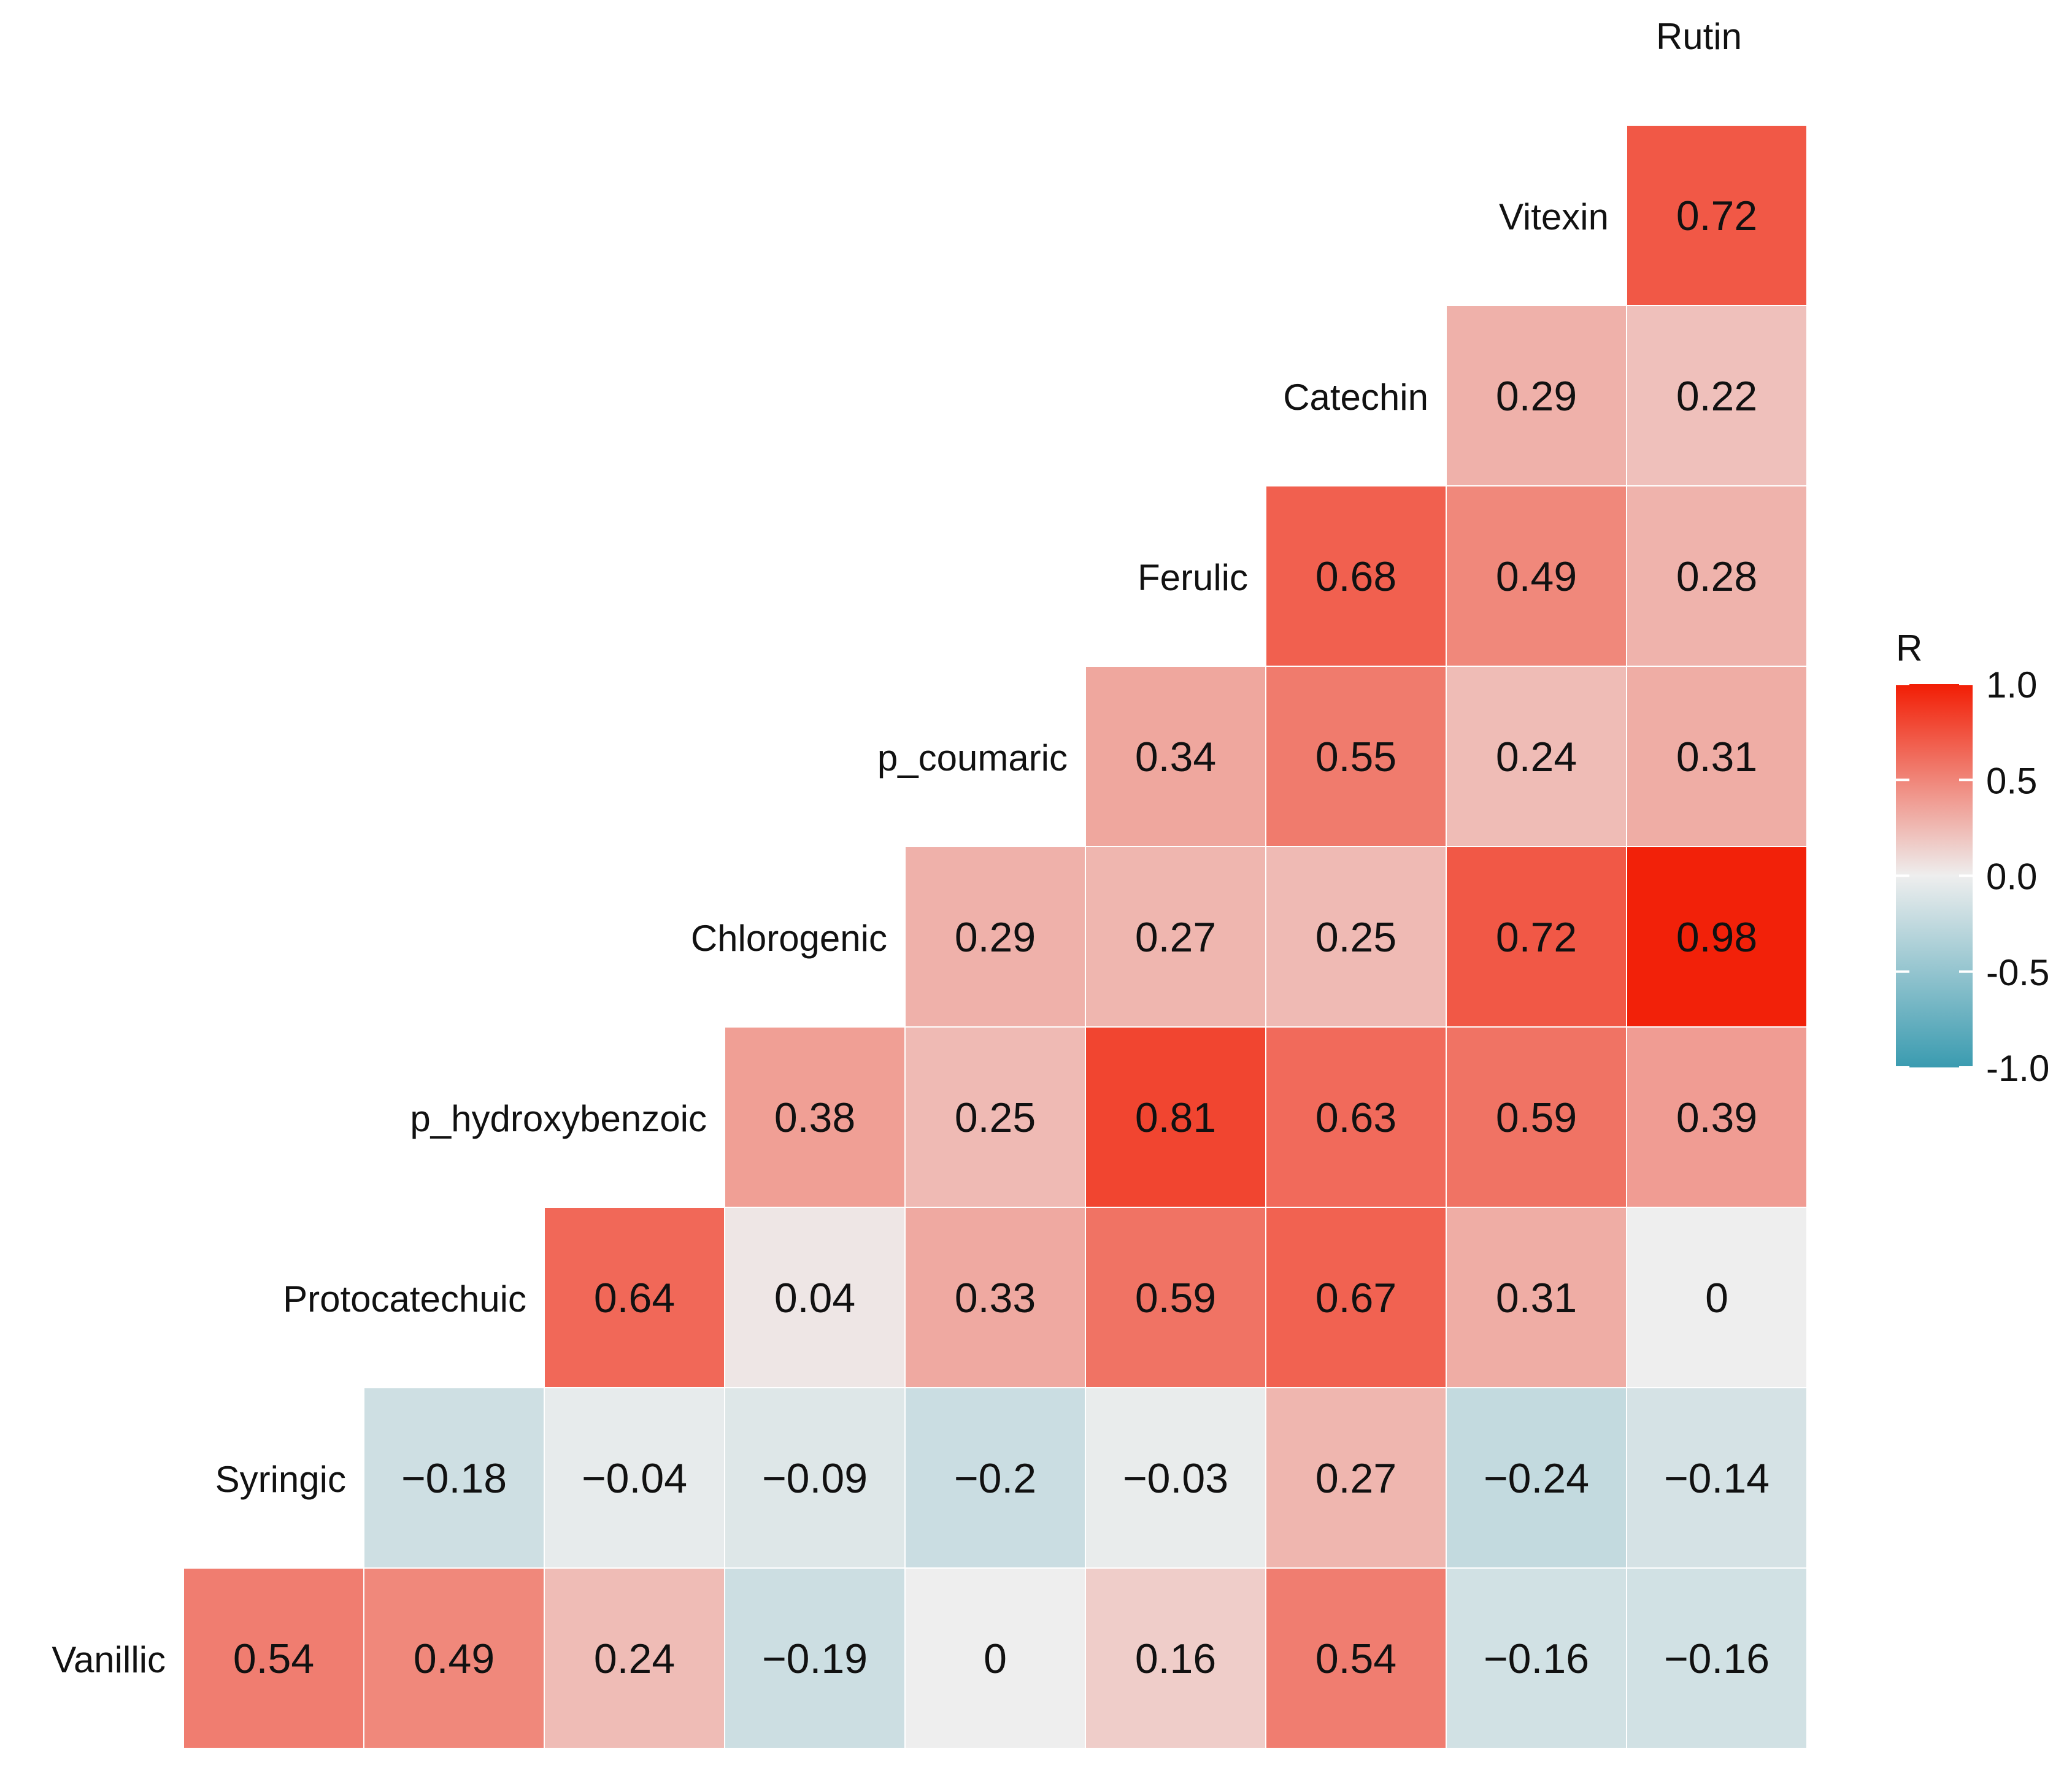 The height and width of the screenshot is (1776, 2072). I want to click on cell-vanillic-syringic, so click(273, 1659).